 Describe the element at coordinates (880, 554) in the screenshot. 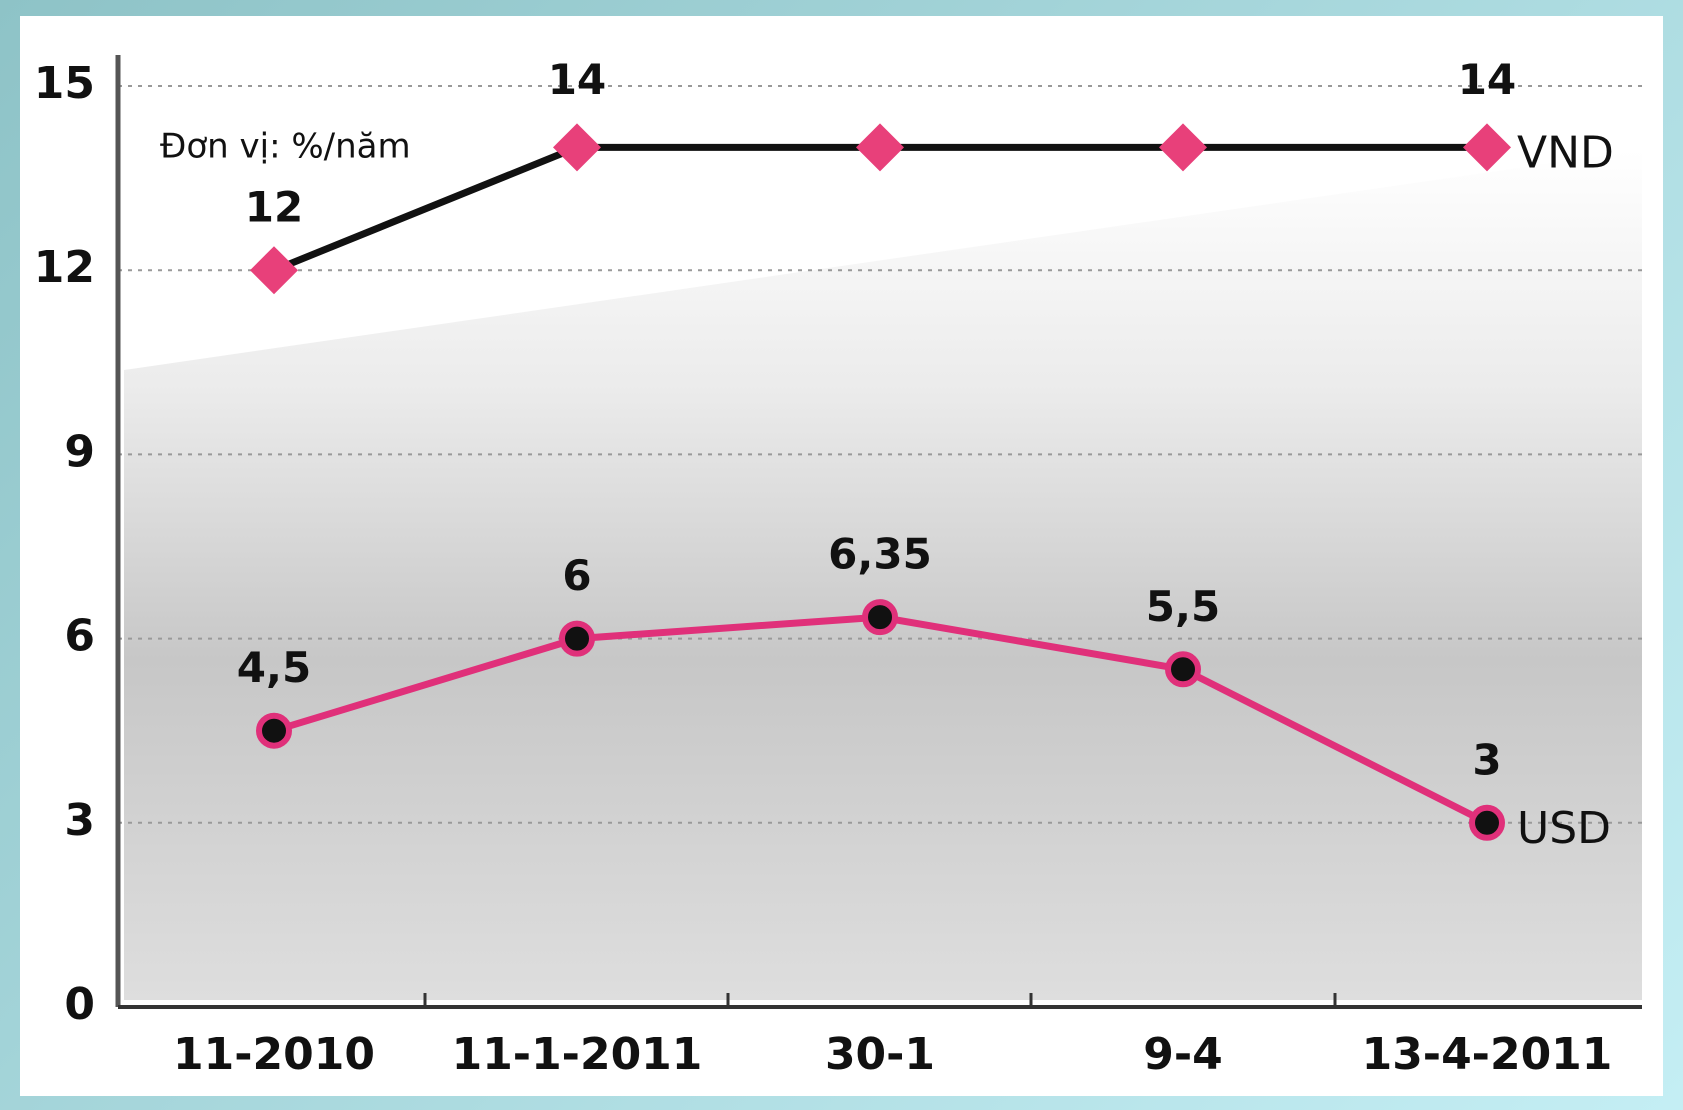

I see `value-label: 6,35` at that location.